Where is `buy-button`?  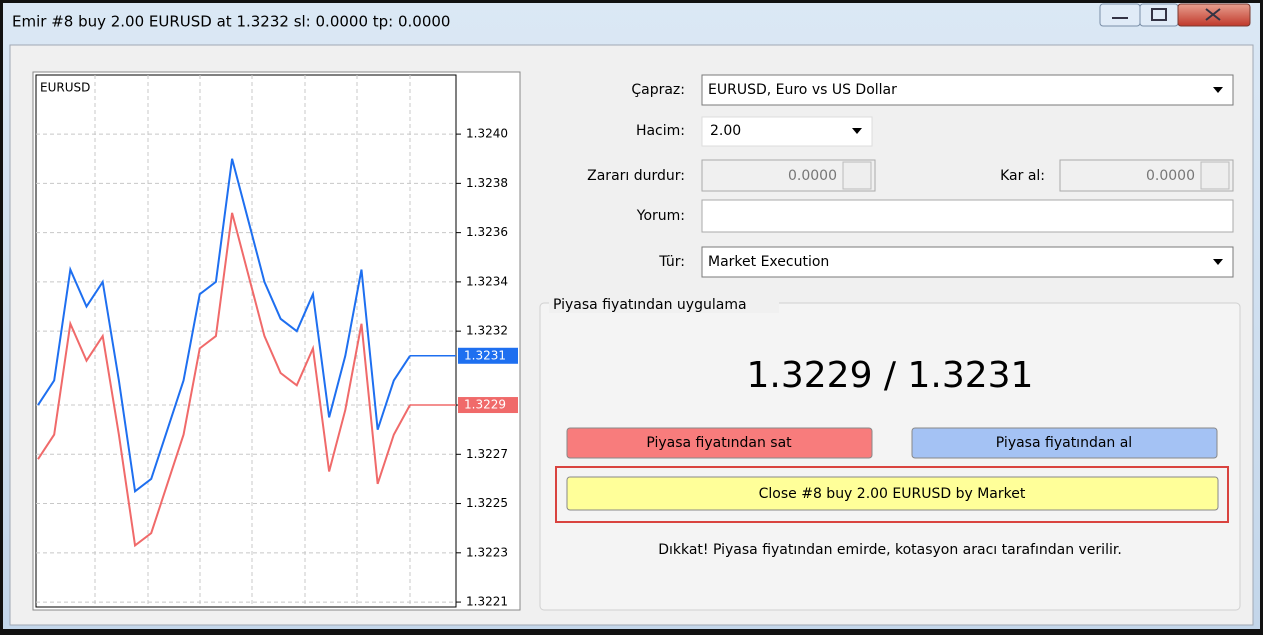 buy-button is located at coordinates (1064, 443).